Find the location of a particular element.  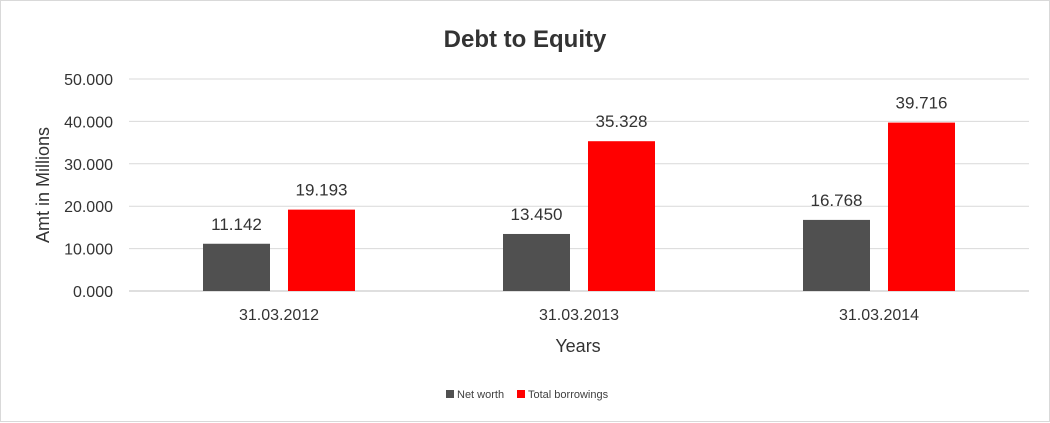

y-tick-label: 20.000 is located at coordinates (88, 207).